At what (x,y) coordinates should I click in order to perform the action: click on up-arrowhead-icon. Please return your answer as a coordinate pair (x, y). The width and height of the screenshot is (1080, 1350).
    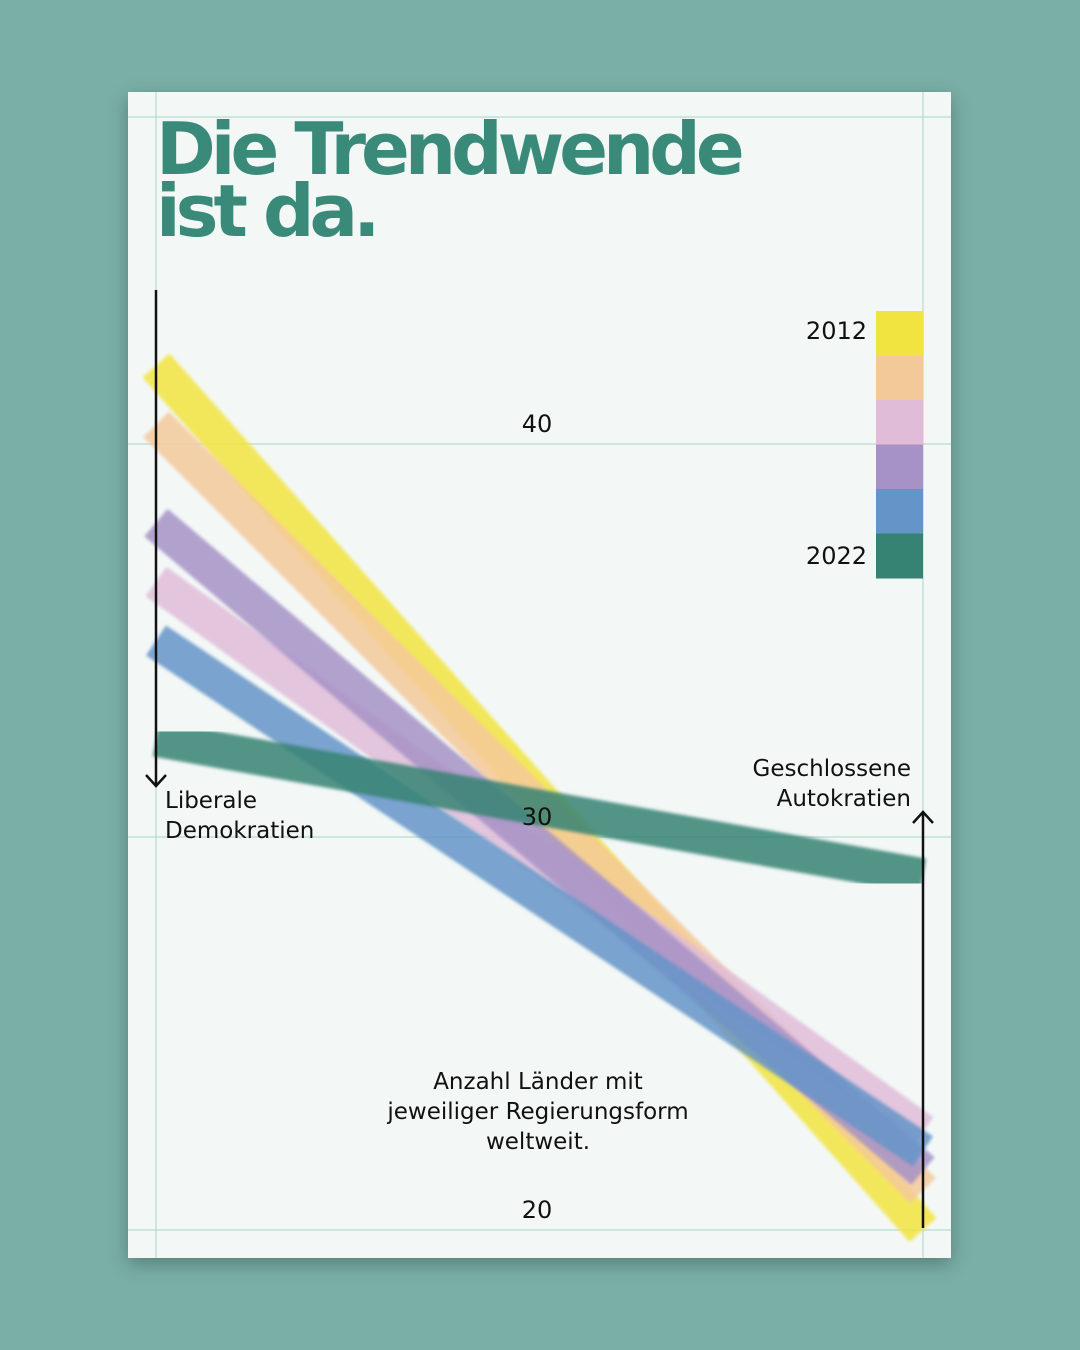
    Looking at the image, I should click on (923, 817).